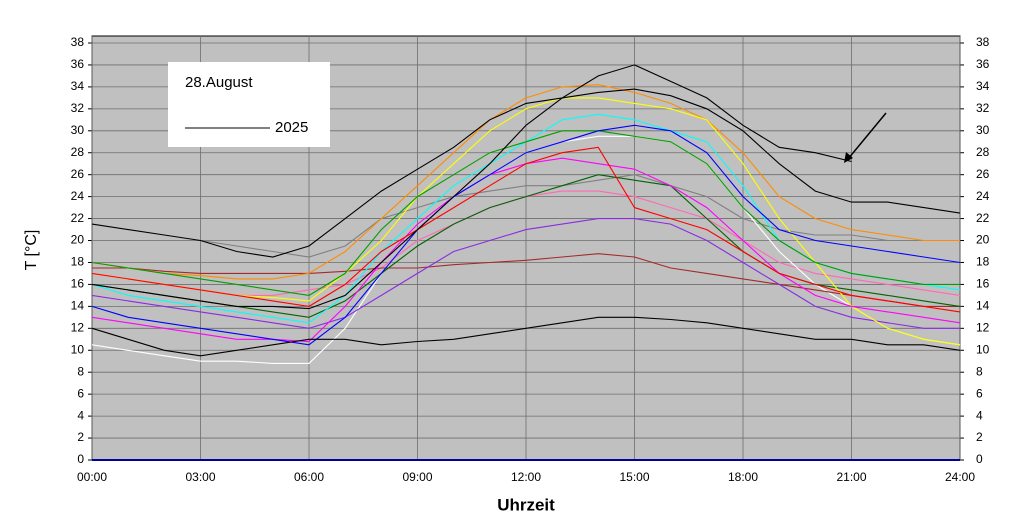  Describe the element at coordinates (979, 371) in the screenshot. I see `y2-tick-label: 8` at that location.